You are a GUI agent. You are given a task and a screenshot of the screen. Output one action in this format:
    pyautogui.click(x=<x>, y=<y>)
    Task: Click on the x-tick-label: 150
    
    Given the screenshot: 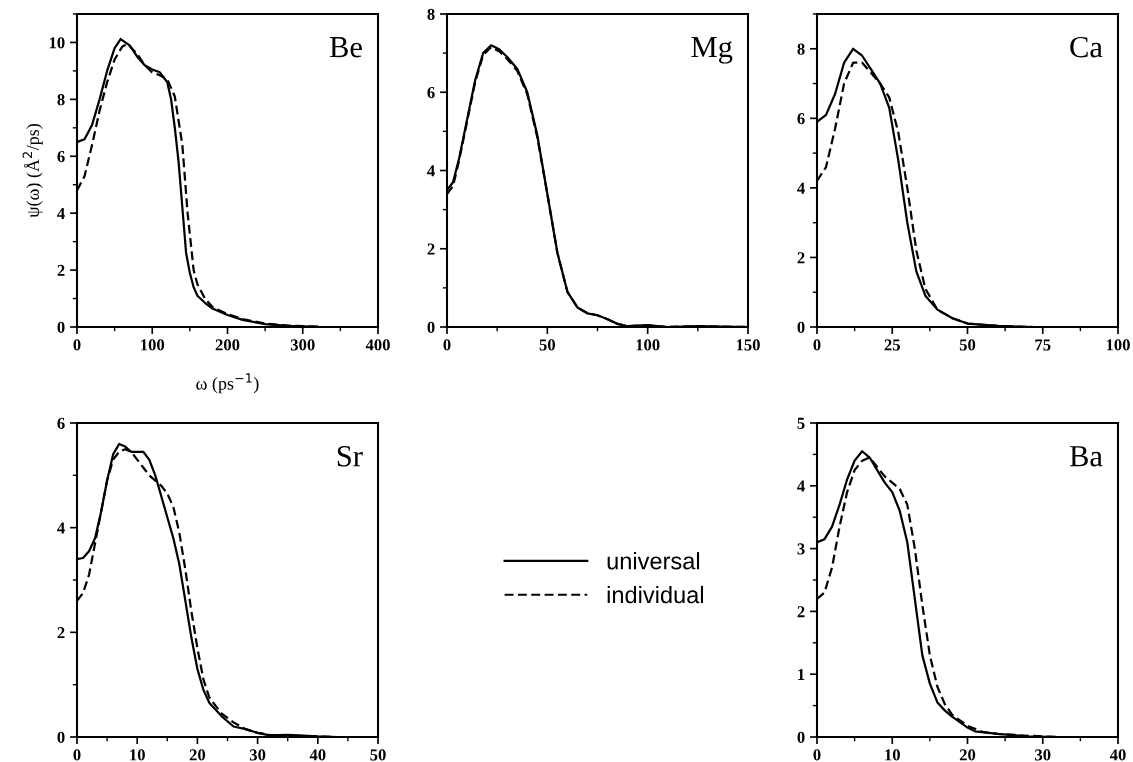 What is the action you would take?
    pyautogui.click(x=748, y=345)
    